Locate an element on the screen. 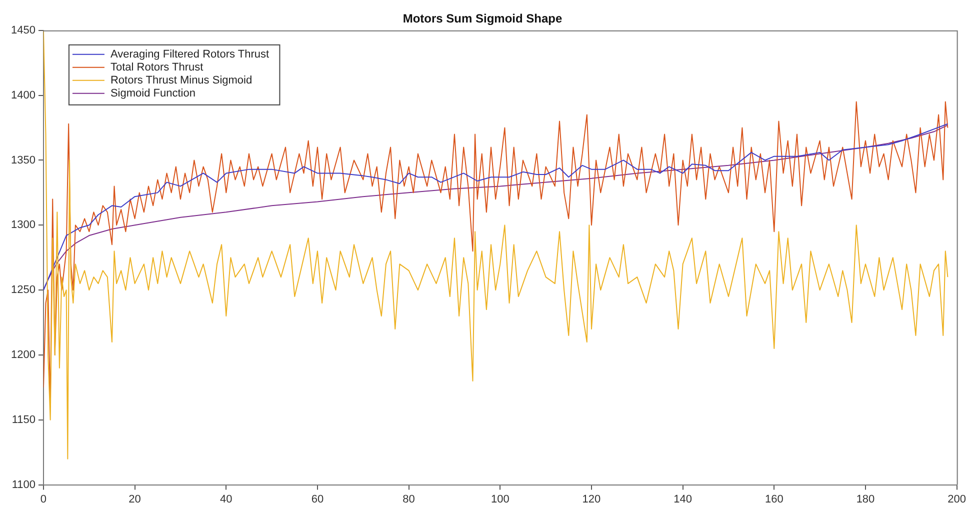  x-tick-label: 40 is located at coordinates (226, 499).